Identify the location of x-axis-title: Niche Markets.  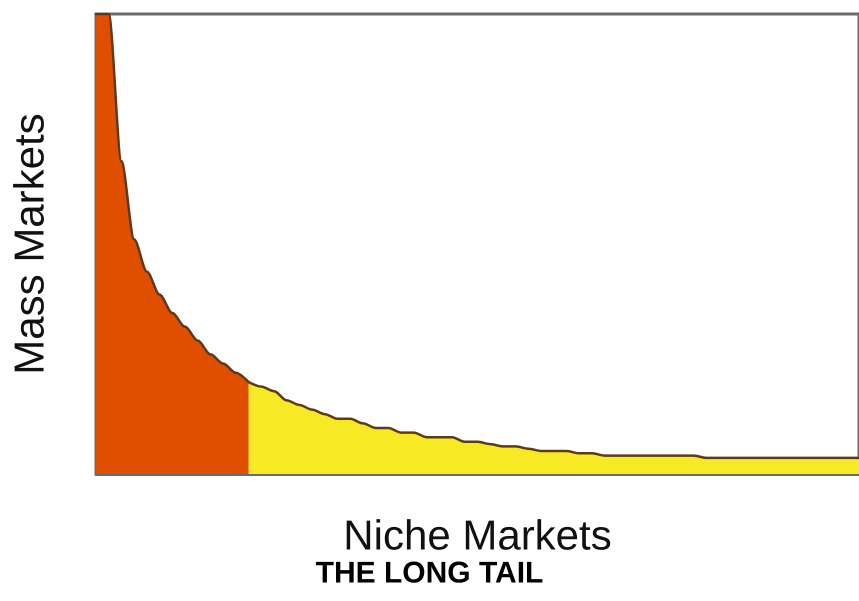
(477, 535).